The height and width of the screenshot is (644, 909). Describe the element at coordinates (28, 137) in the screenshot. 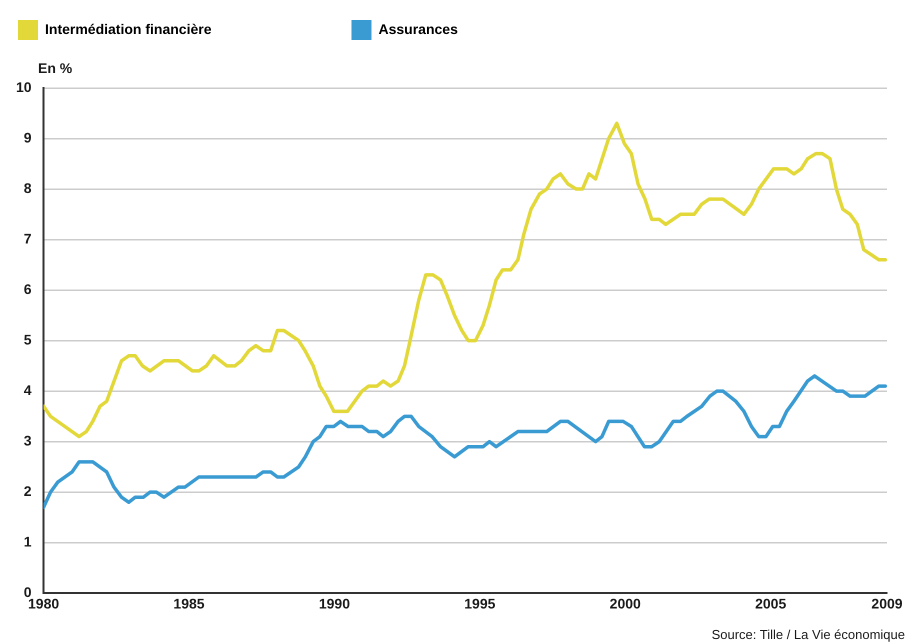

I see `y-tick-label: 9` at that location.